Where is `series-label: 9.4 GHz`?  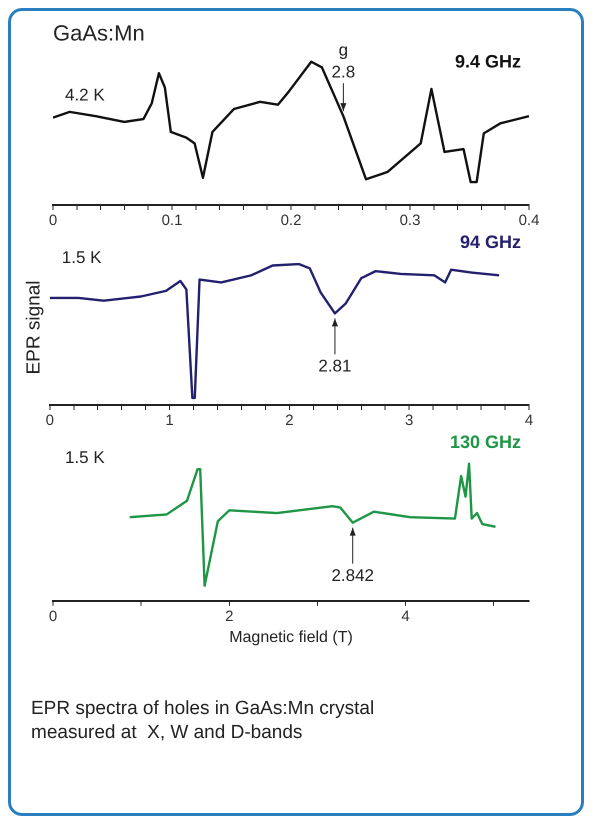
series-label: 9.4 GHz is located at coordinates (487, 61).